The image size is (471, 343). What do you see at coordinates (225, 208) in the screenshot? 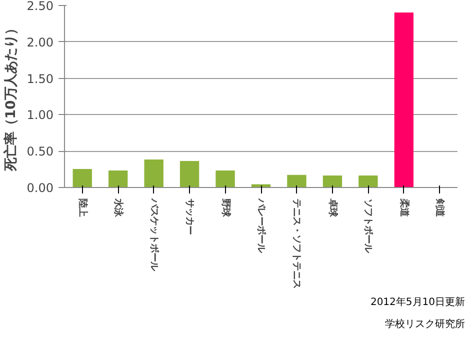
I see `x-tick-label: 野球` at bounding box center [225, 208].